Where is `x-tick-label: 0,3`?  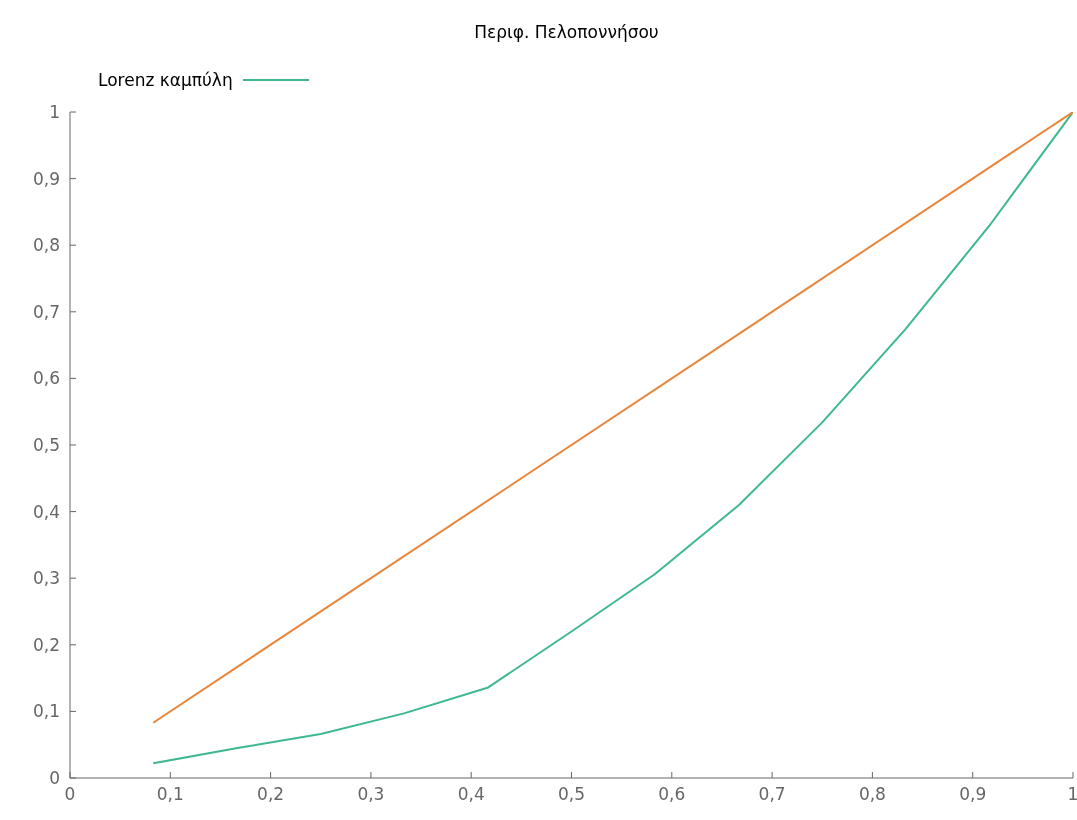
x-tick-label: 0,3 is located at coordinates (371, 794).